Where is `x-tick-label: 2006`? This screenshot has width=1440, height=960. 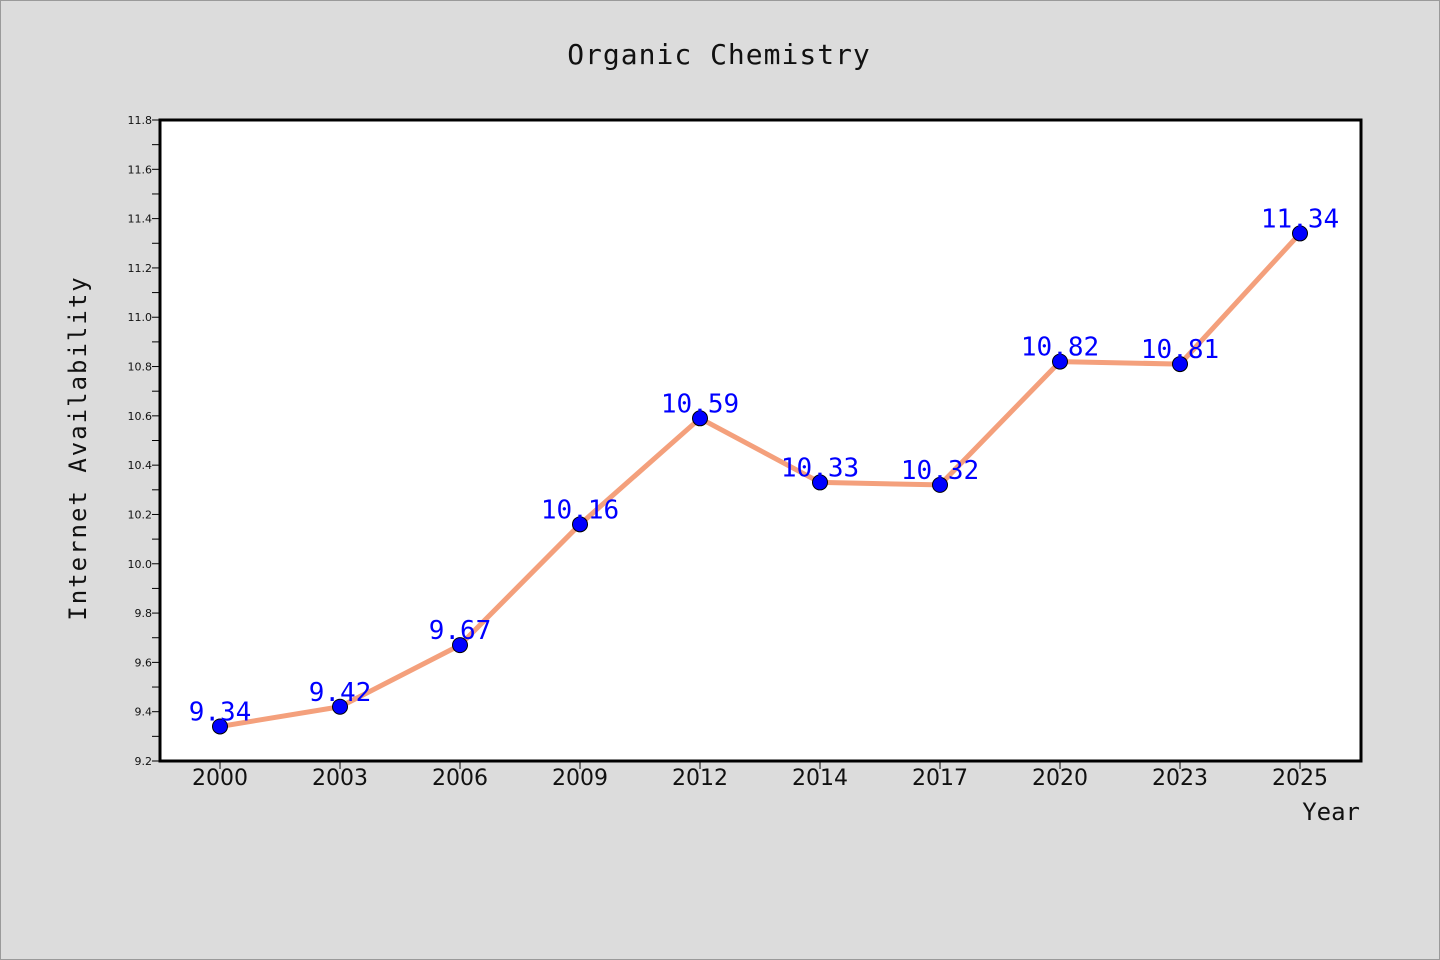
x-tick-label: 2006 is located at coordinates (460, 778).